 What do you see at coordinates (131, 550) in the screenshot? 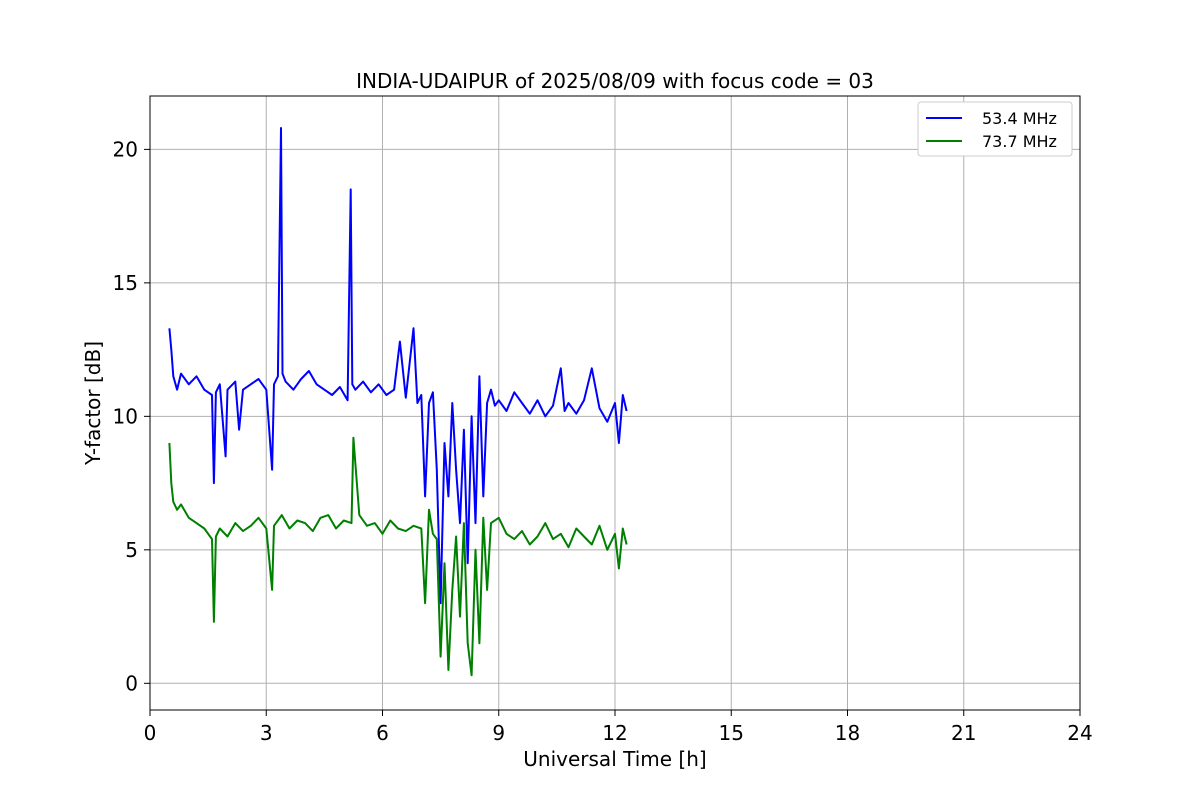
I see `y-tick-label: 5` at bounding box center [131, 550].